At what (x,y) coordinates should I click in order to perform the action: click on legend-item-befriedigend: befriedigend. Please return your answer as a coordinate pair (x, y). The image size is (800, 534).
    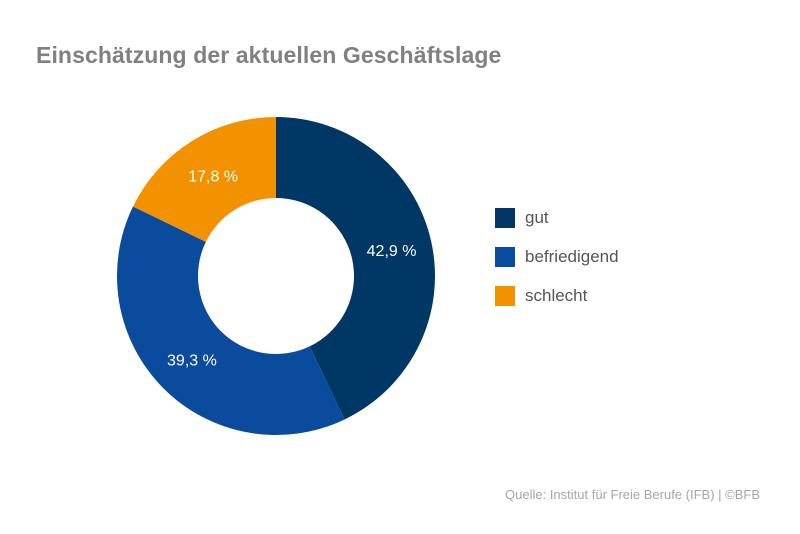
    Looking at the image, I should click on (557, 257).